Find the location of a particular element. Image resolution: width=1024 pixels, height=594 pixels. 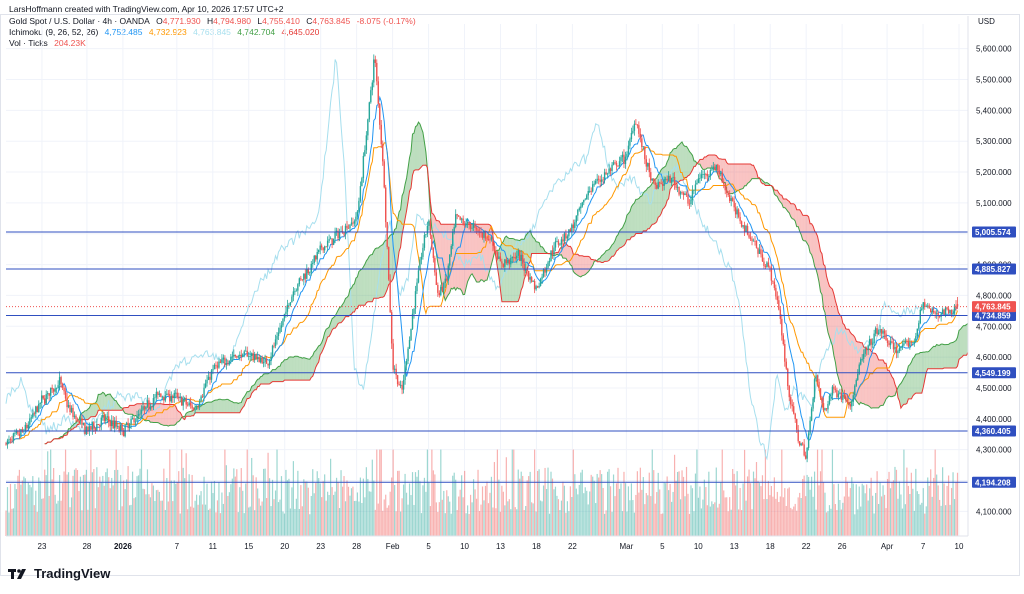

symbol-title: Gold Spot / U.S. Dollar · 4h · OANDA is located at coordinates (79, 21).